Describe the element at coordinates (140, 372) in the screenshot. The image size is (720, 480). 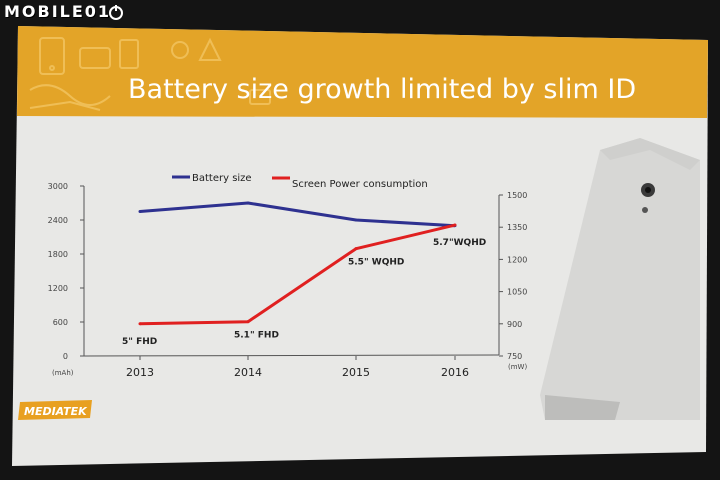
I see `x-tick-label: 2013` at that location.